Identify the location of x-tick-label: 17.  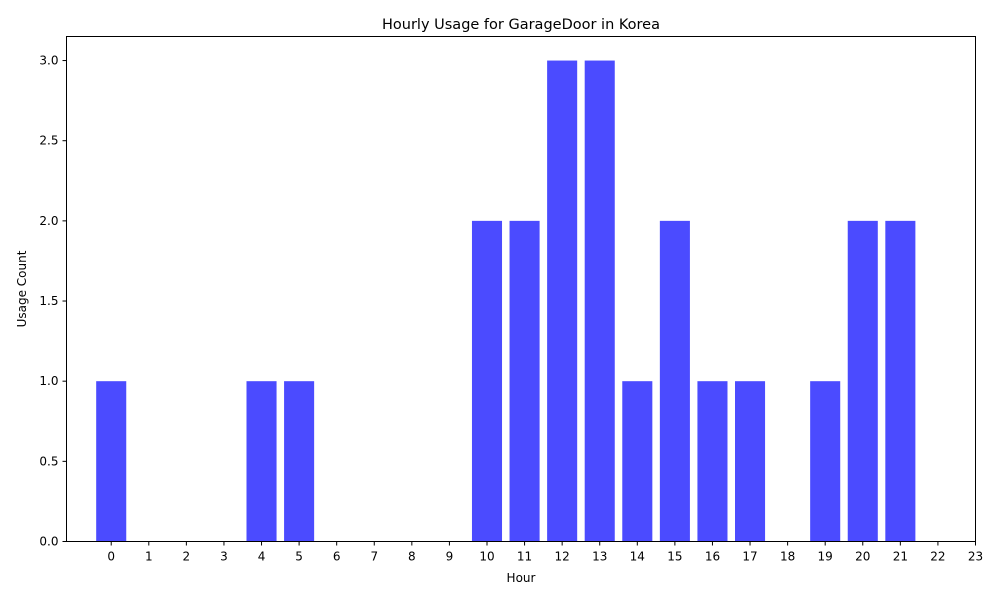
(749, 557).